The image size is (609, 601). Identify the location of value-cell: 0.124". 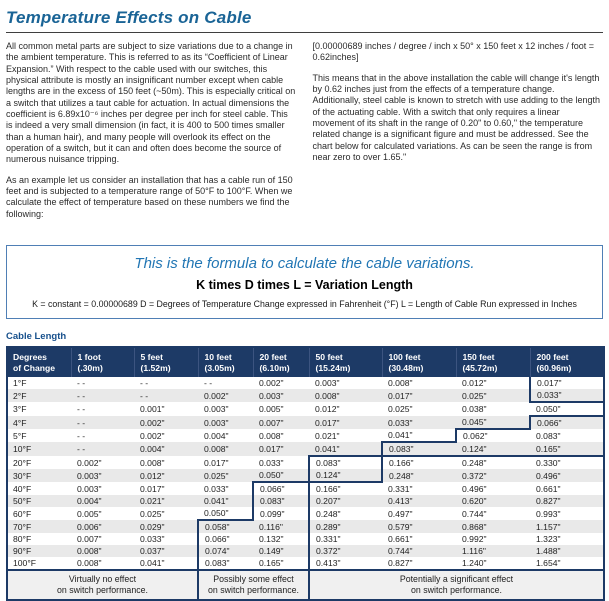
(346, 476).